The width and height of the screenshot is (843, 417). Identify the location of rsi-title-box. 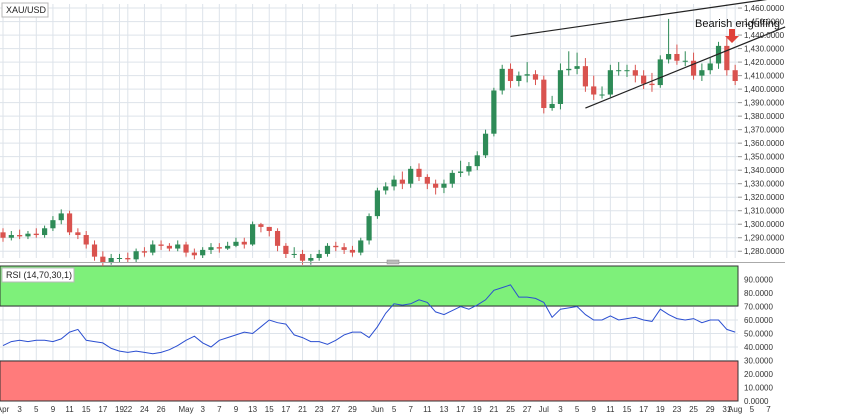
(38, 275).